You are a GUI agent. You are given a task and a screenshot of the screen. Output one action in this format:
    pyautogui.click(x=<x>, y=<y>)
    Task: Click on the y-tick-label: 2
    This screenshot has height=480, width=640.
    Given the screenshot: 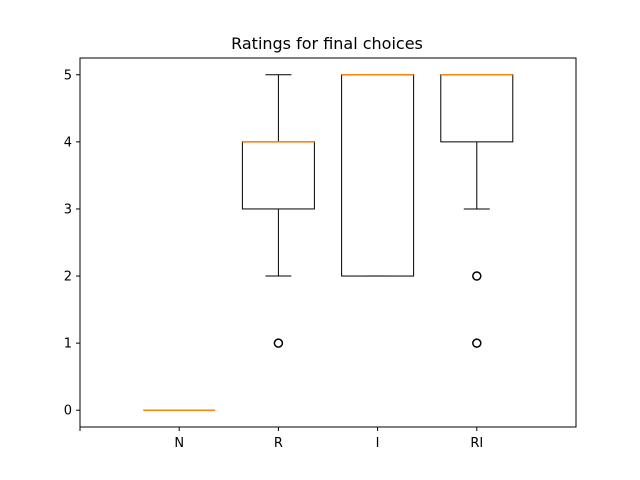 What is the action you would take?
    pyautogui.click(x=68, y=277)
    